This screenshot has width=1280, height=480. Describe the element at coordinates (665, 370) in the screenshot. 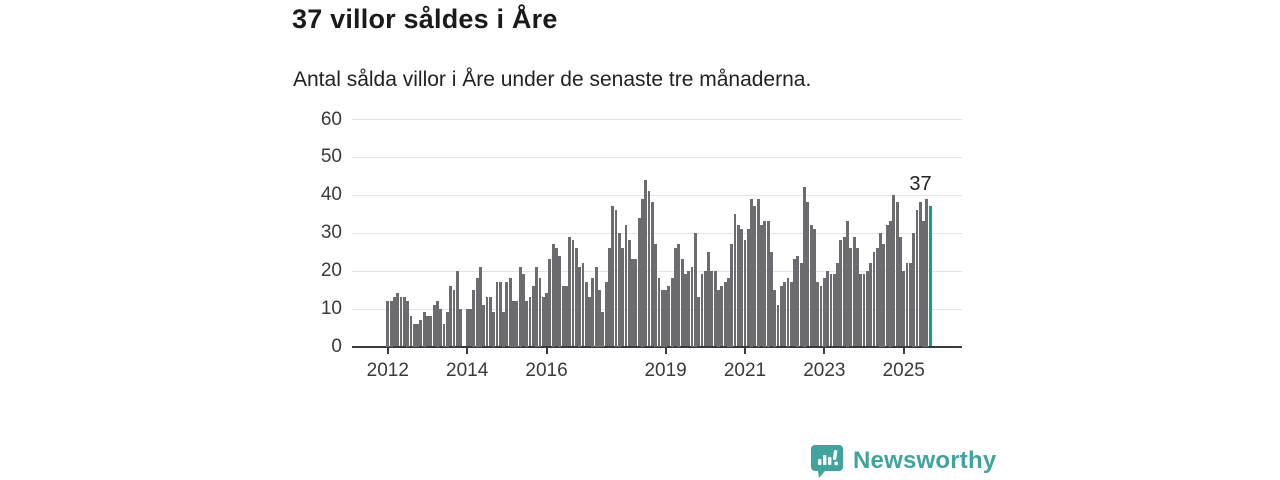

I see `x-axis-label-2019: 2019` at that location.